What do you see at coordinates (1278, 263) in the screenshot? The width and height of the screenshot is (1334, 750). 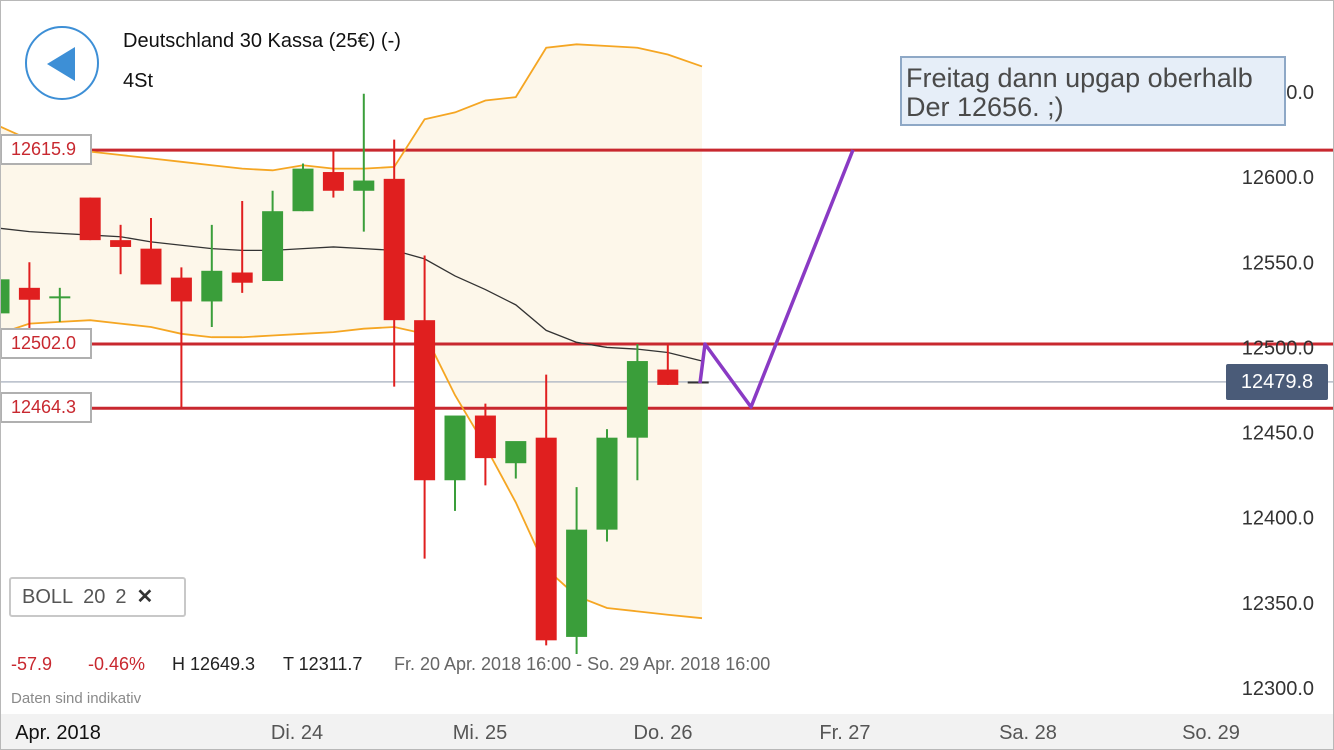 I see `y-tick-label-2: 12550.0` at bounding box center [1278, 263].